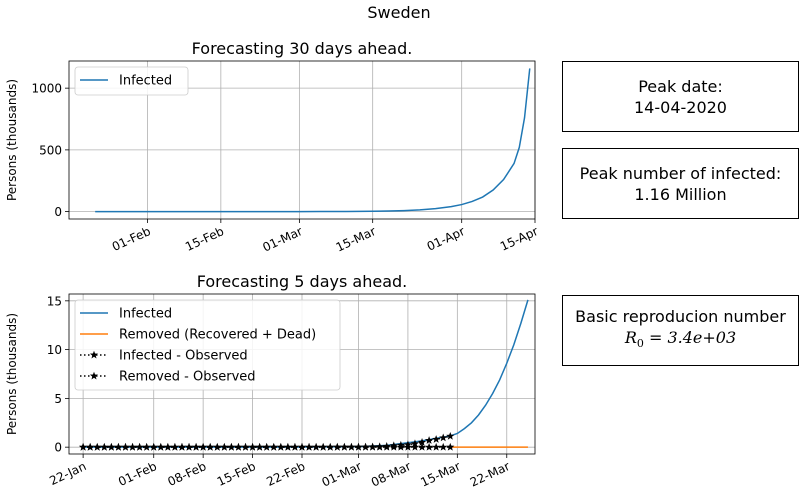 The height and width of the screenshot is (500, 800). I want to click on legend-label-removed-observed: Removed - Observed, so click(187, 377).